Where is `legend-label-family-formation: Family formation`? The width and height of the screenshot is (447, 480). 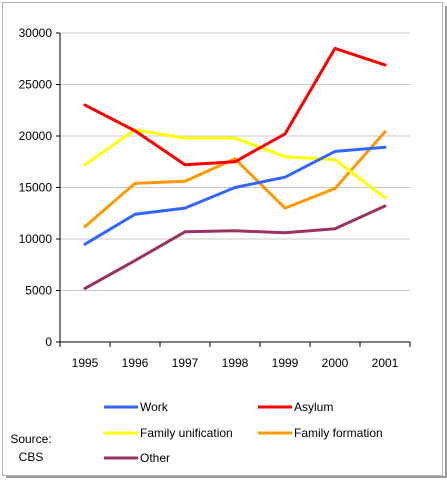 legend-label-family-formation: Family formation is located at coordinates (338, 433).